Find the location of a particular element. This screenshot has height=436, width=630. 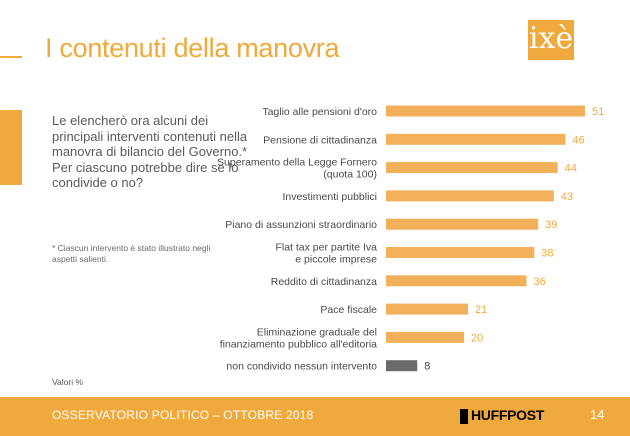

category-label-0: Taglio alle pensioni d'oro is located at coordinates (319, 112).